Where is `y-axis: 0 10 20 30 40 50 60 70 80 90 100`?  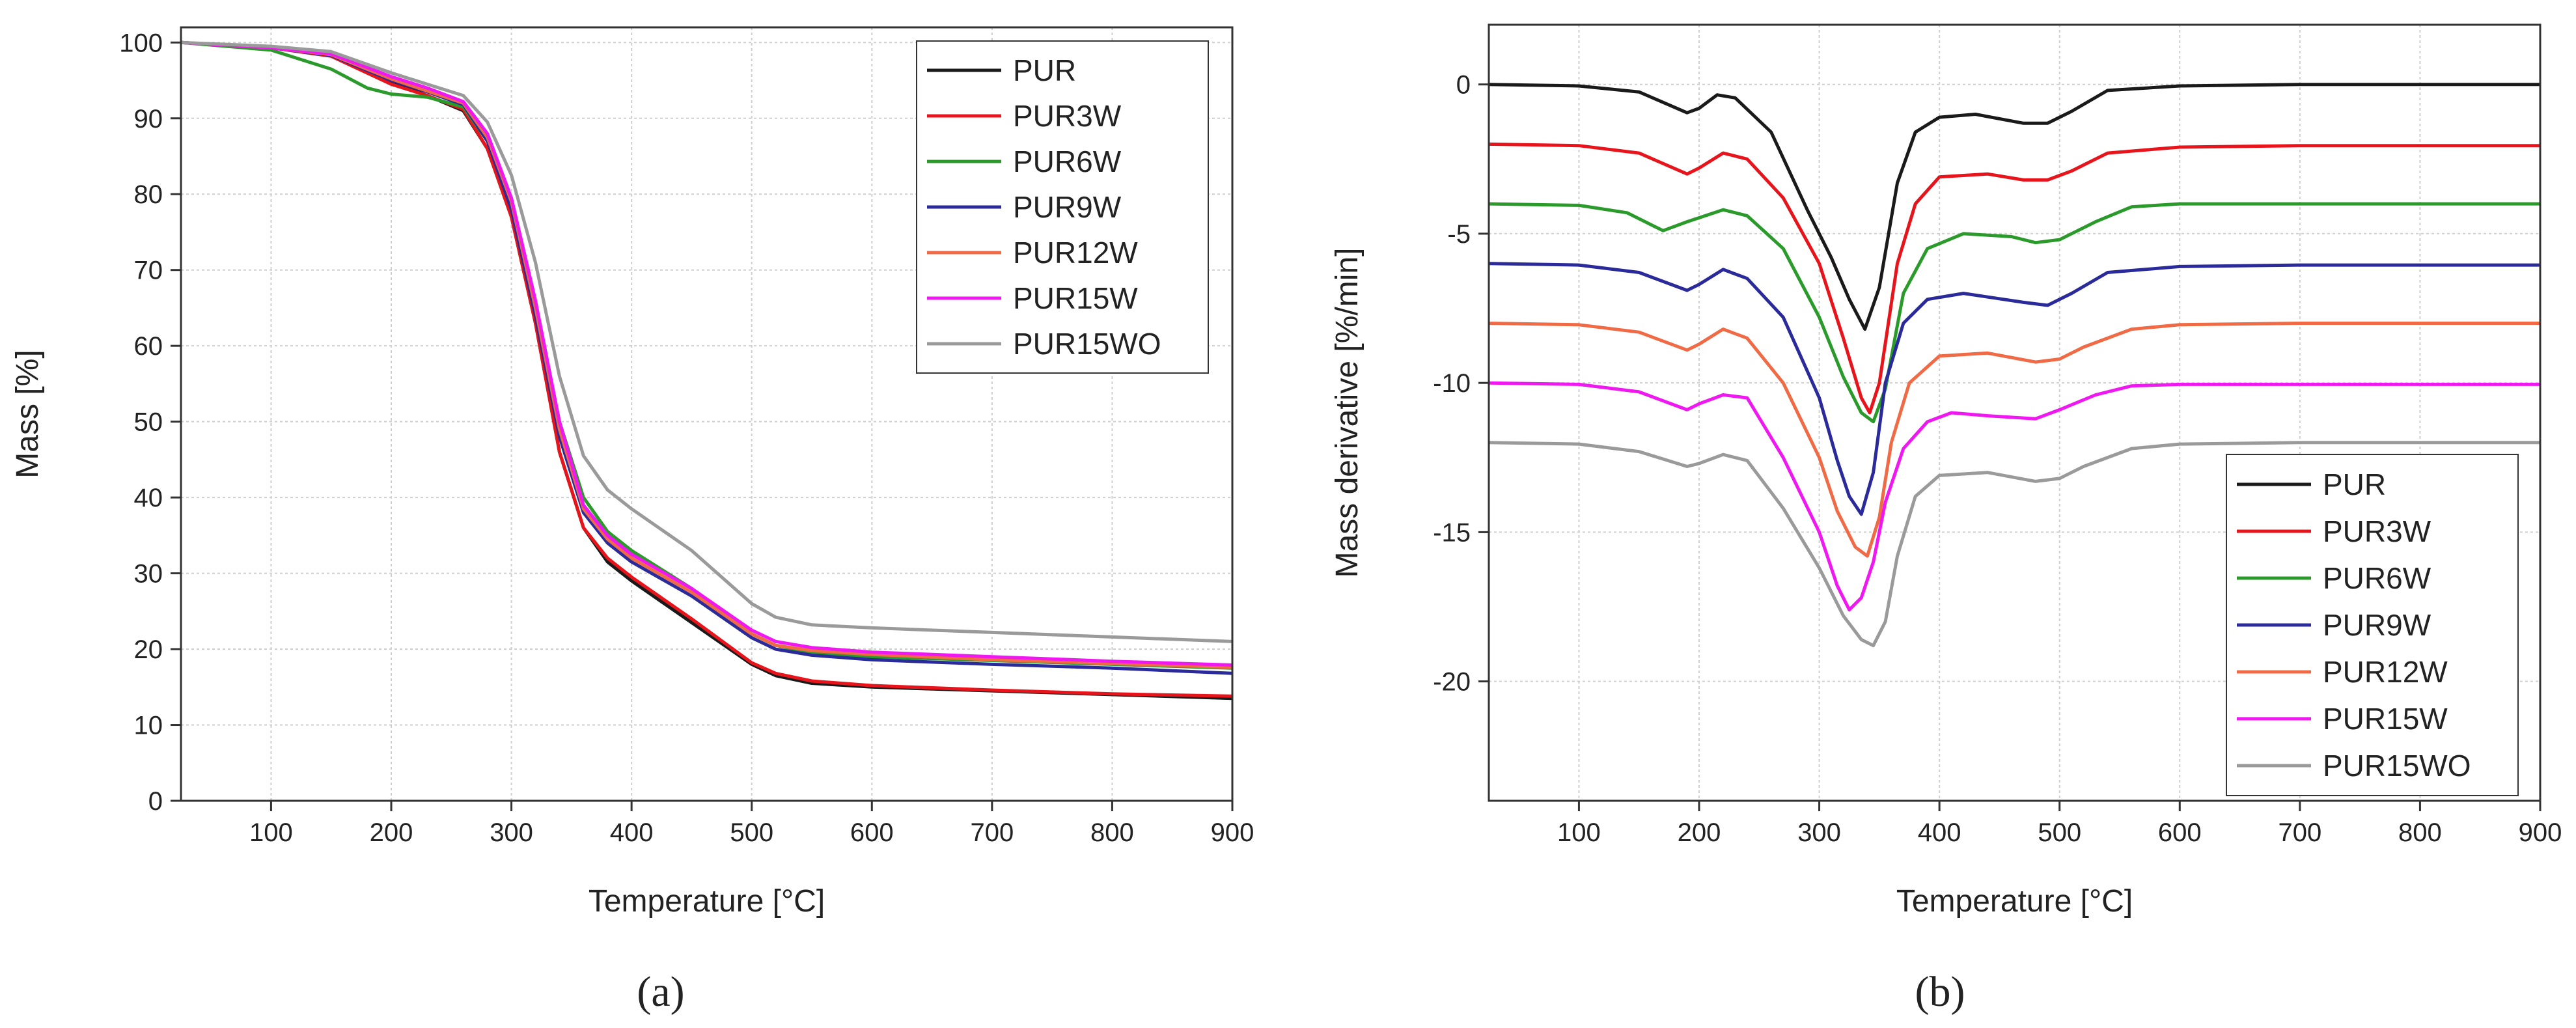
y-axis: 0 10 20 30 40 50 60 70 80 90 100 is located at coordinates (150, 423).